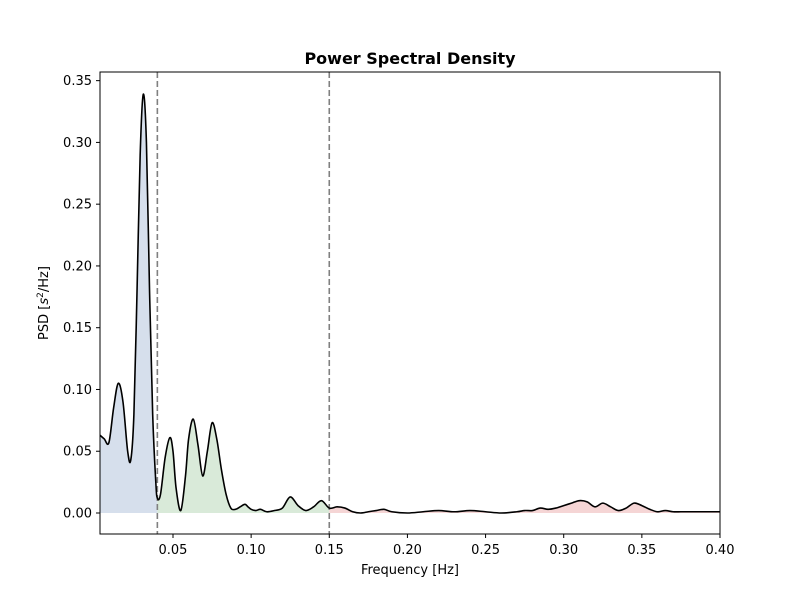 This screenshot has height=600, width=800. Describe the element at coordinates (77, 266) in the screenshot. I see `y-tick-label: 0.20` at that location.